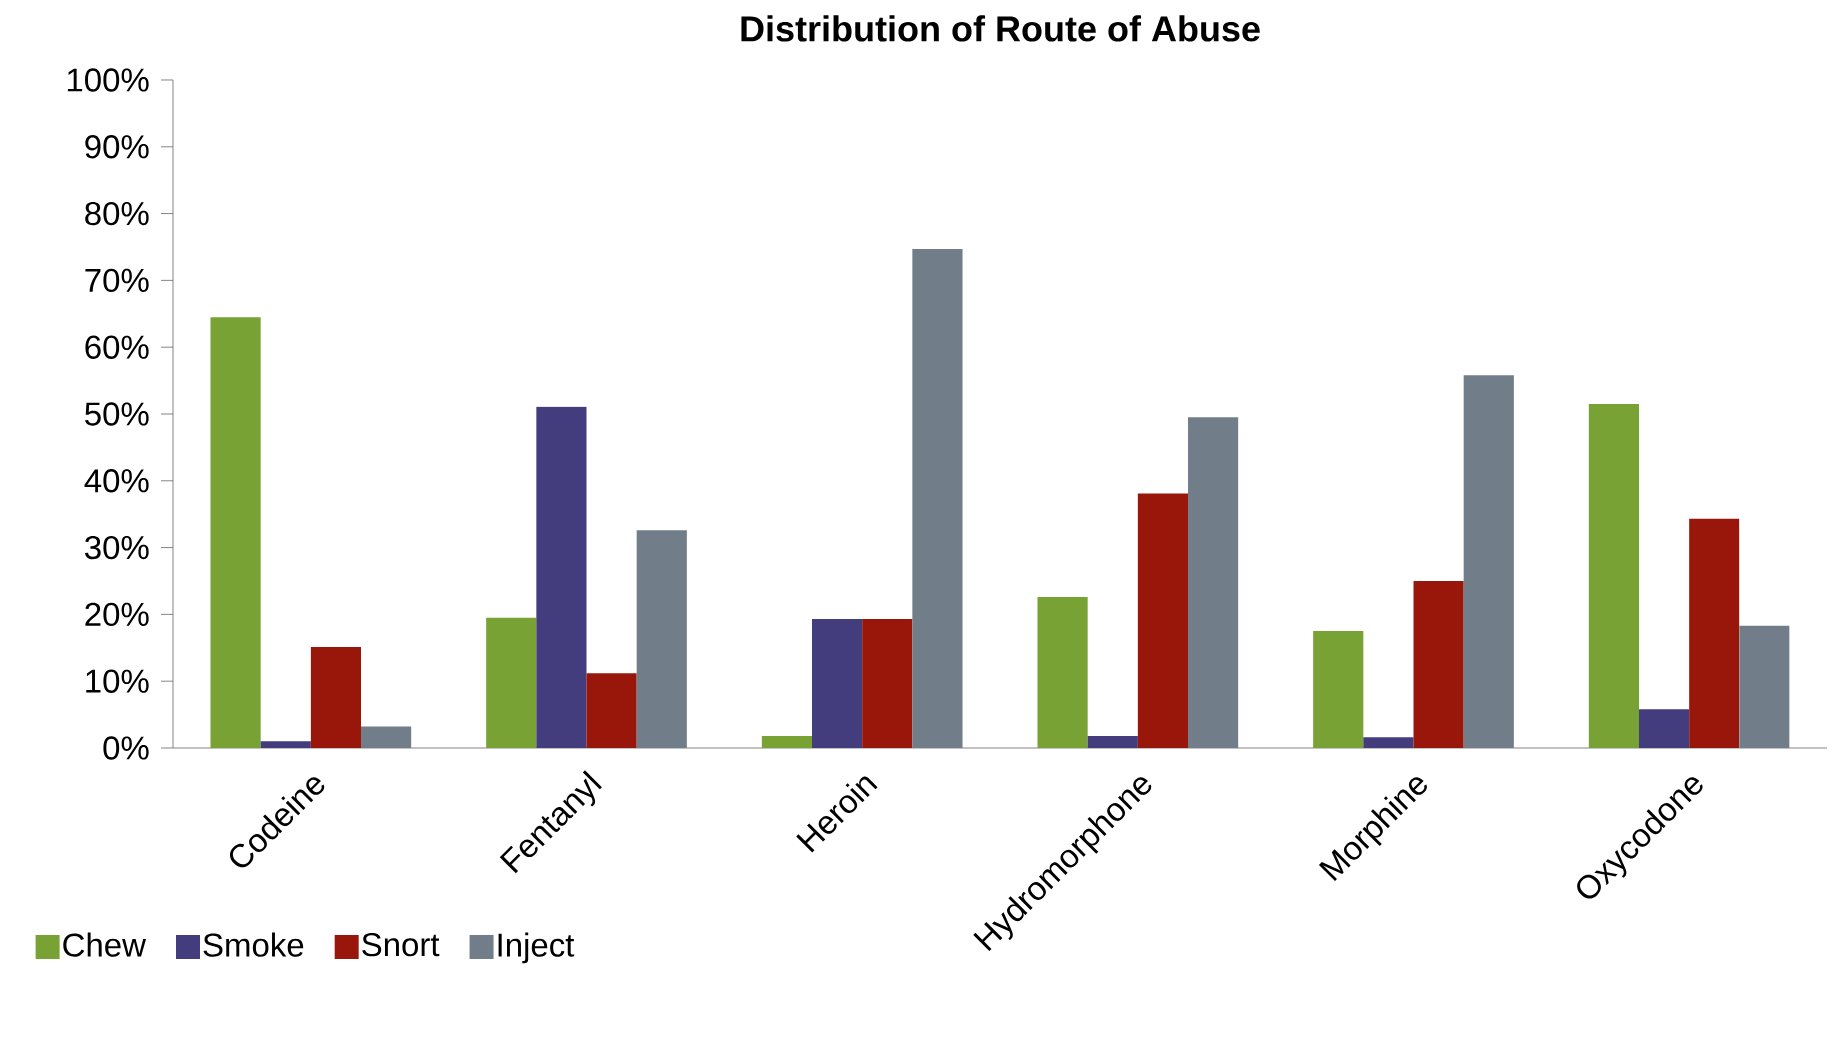  I want to click on y-tick-label: 40%, so click(116, 481).